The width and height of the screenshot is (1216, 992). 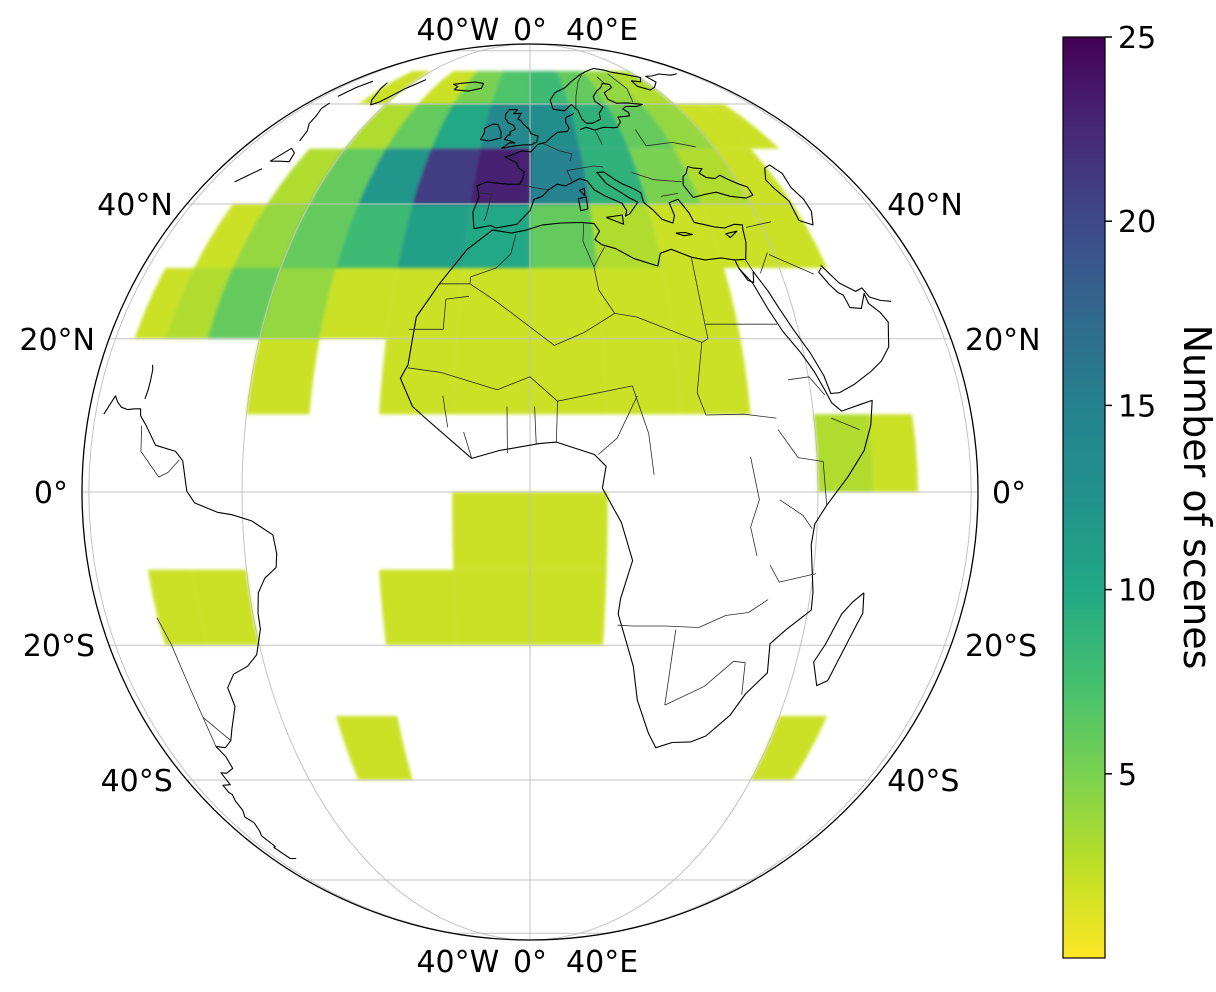 What do you see at coordinates (1001, 646) in the screenshot?
I see `parallel-label-right: 20°S` at bounding box center [1001, 646].